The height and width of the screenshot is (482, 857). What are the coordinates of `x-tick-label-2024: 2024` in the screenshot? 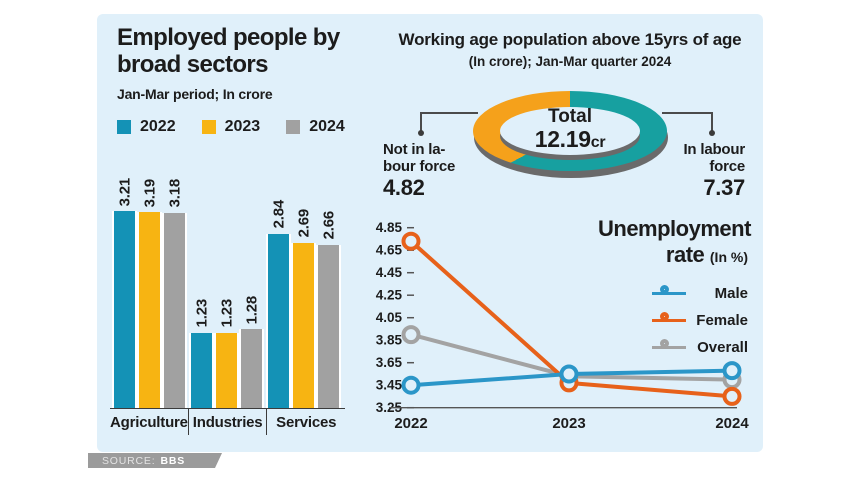 It's located at (732, 423).